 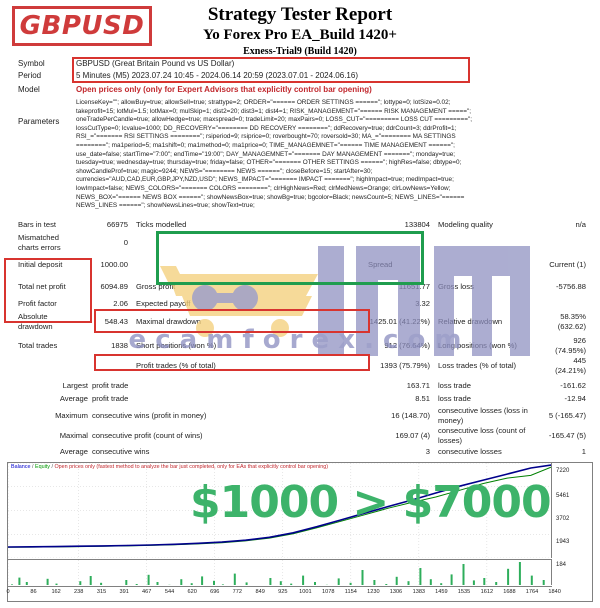 What do you see at coordinates (470, 452) in the screenshot?
I see `avg-consecutive-losses-label: consecutive losses` at bounding box center [470, 452].